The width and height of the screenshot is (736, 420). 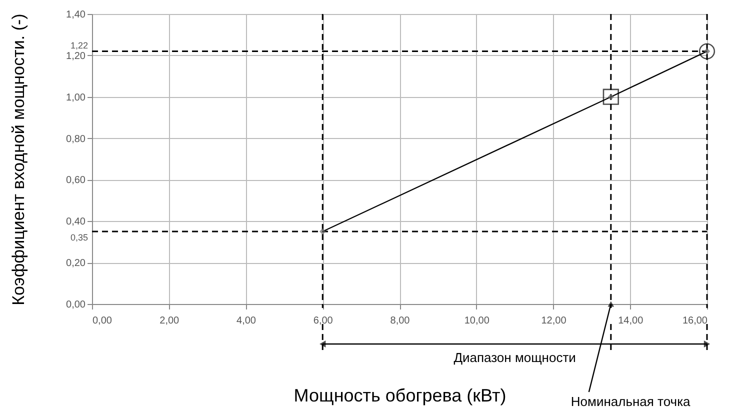 I want to click on text: Диапазон мощности, so click(x=515, y=357).